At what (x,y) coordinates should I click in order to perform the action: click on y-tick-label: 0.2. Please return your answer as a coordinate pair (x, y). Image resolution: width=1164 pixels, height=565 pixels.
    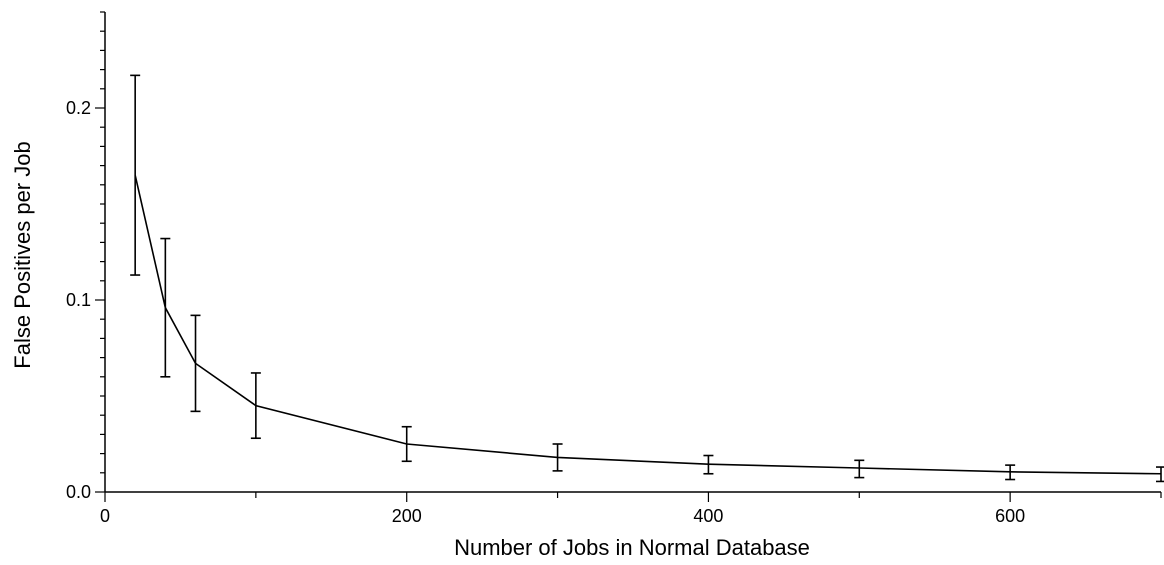
    Looking at the image, I should click on (78, 108).